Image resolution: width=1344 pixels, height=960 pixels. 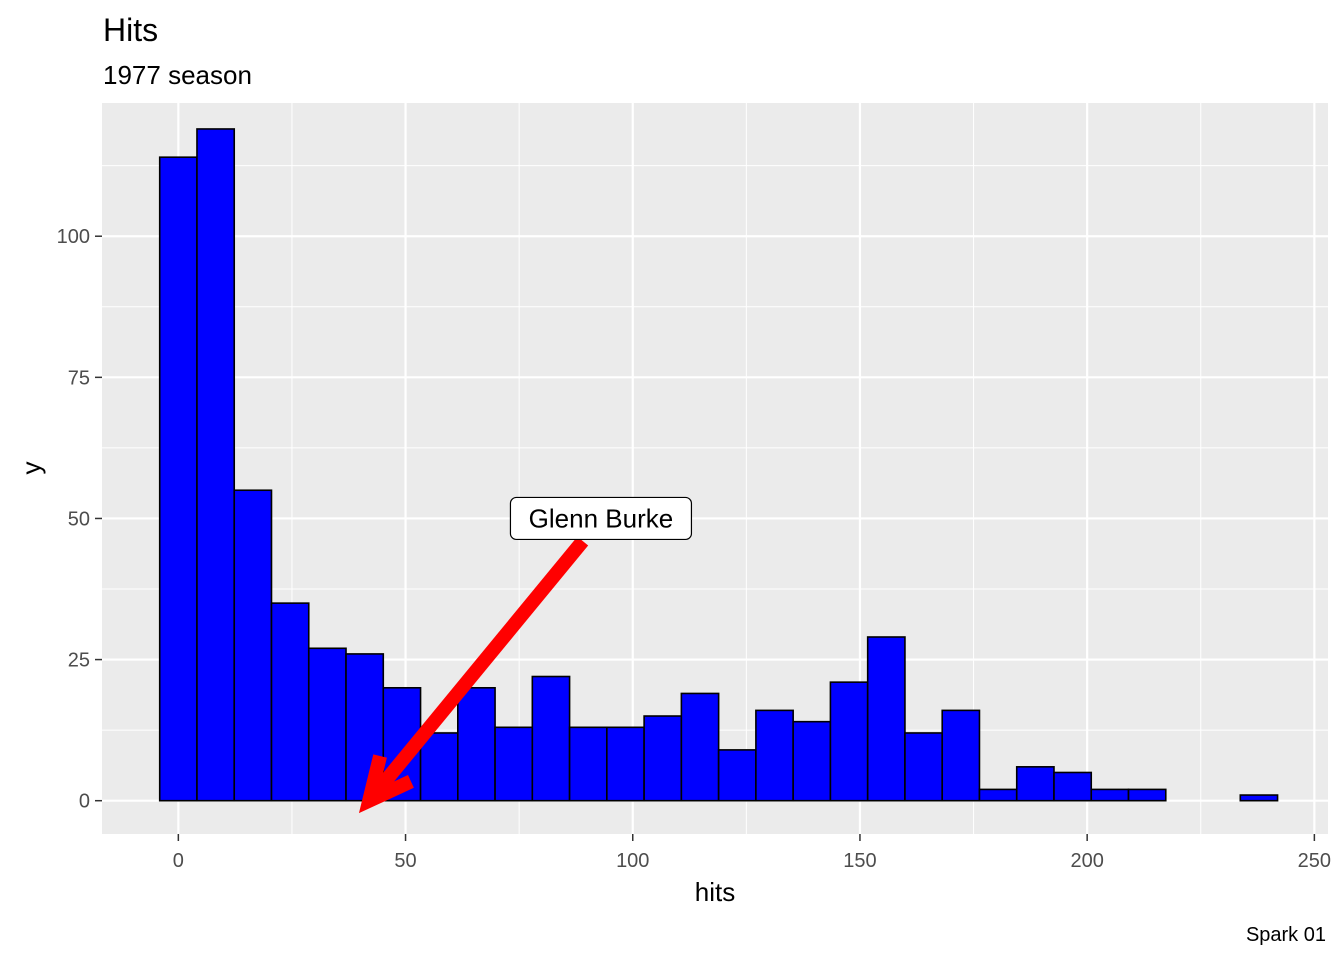 What do you see at coordinates (178, 861) in the screenshot?
I see `x-tick-label: 0` at bounding box center [178, 861].